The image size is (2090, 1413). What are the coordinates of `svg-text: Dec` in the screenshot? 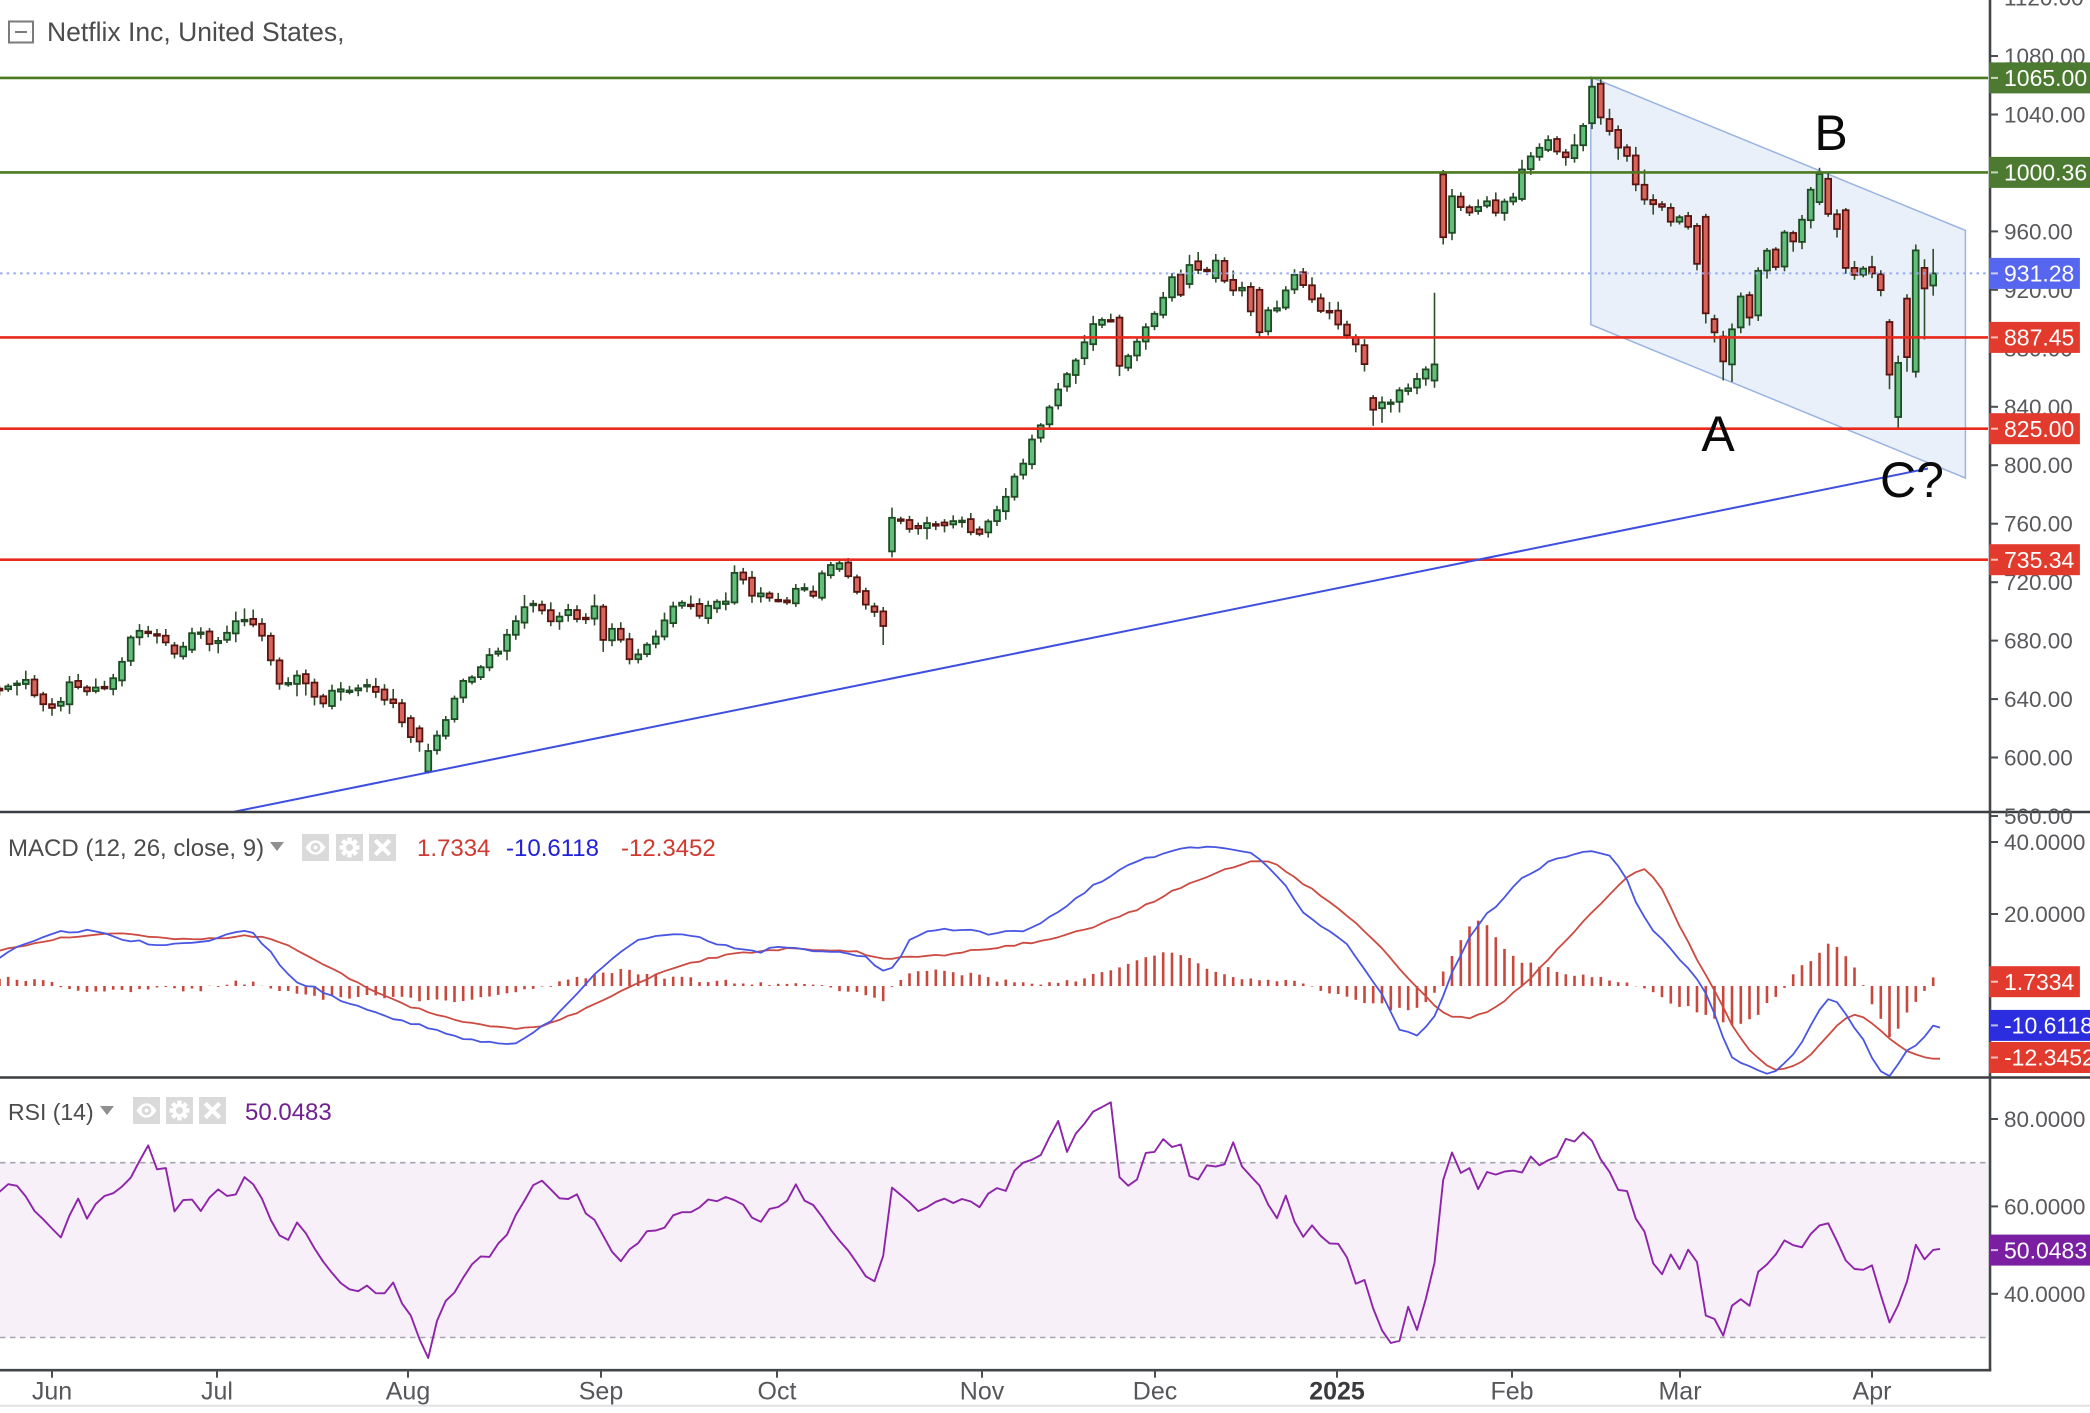 It's located at (1155, 1392).